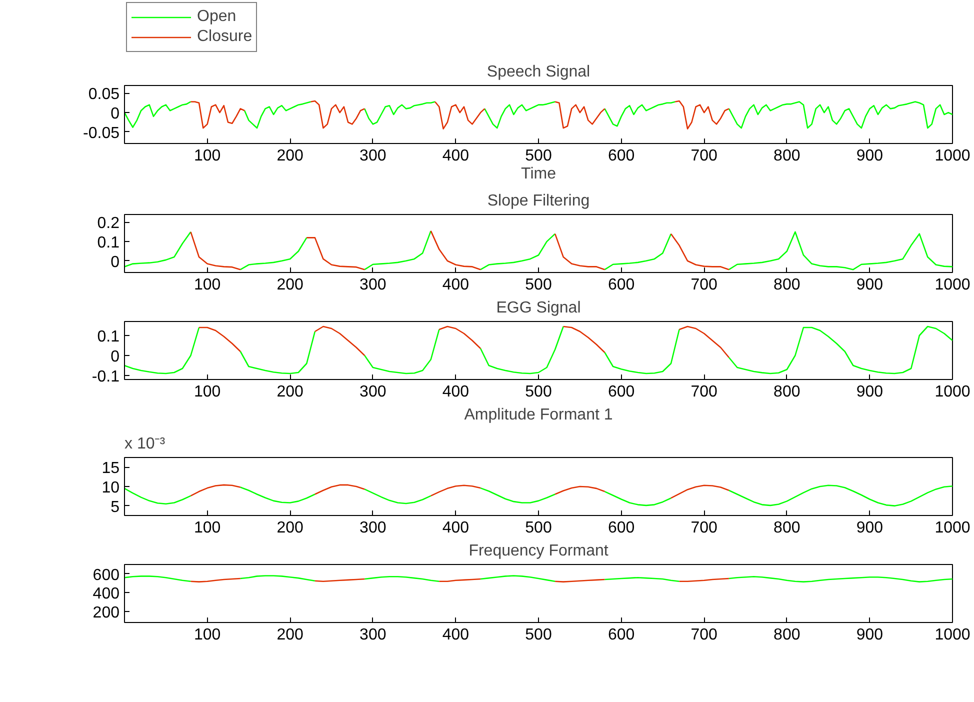 The image size is (974, 702). What do you see at coordinates (106, 613) in the screenshot?
I see `y-tick-label: 200` at bounding box center [106, 613].